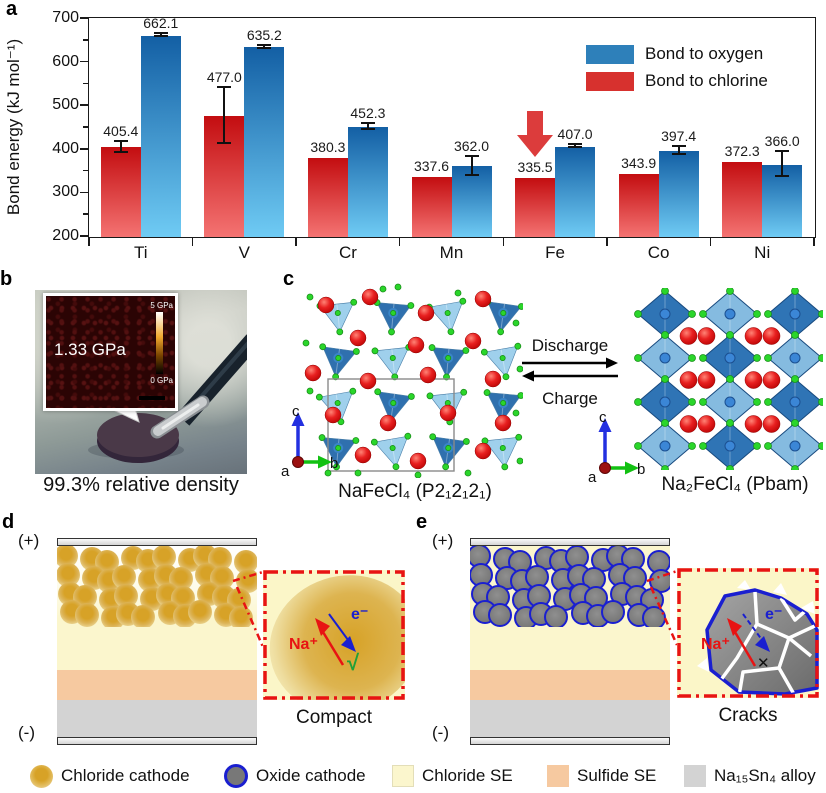  What do you see at coordinates (575, 134) in the screenshot?
I see `bar-value-label: 407.0` at bounding box center [575, 134].